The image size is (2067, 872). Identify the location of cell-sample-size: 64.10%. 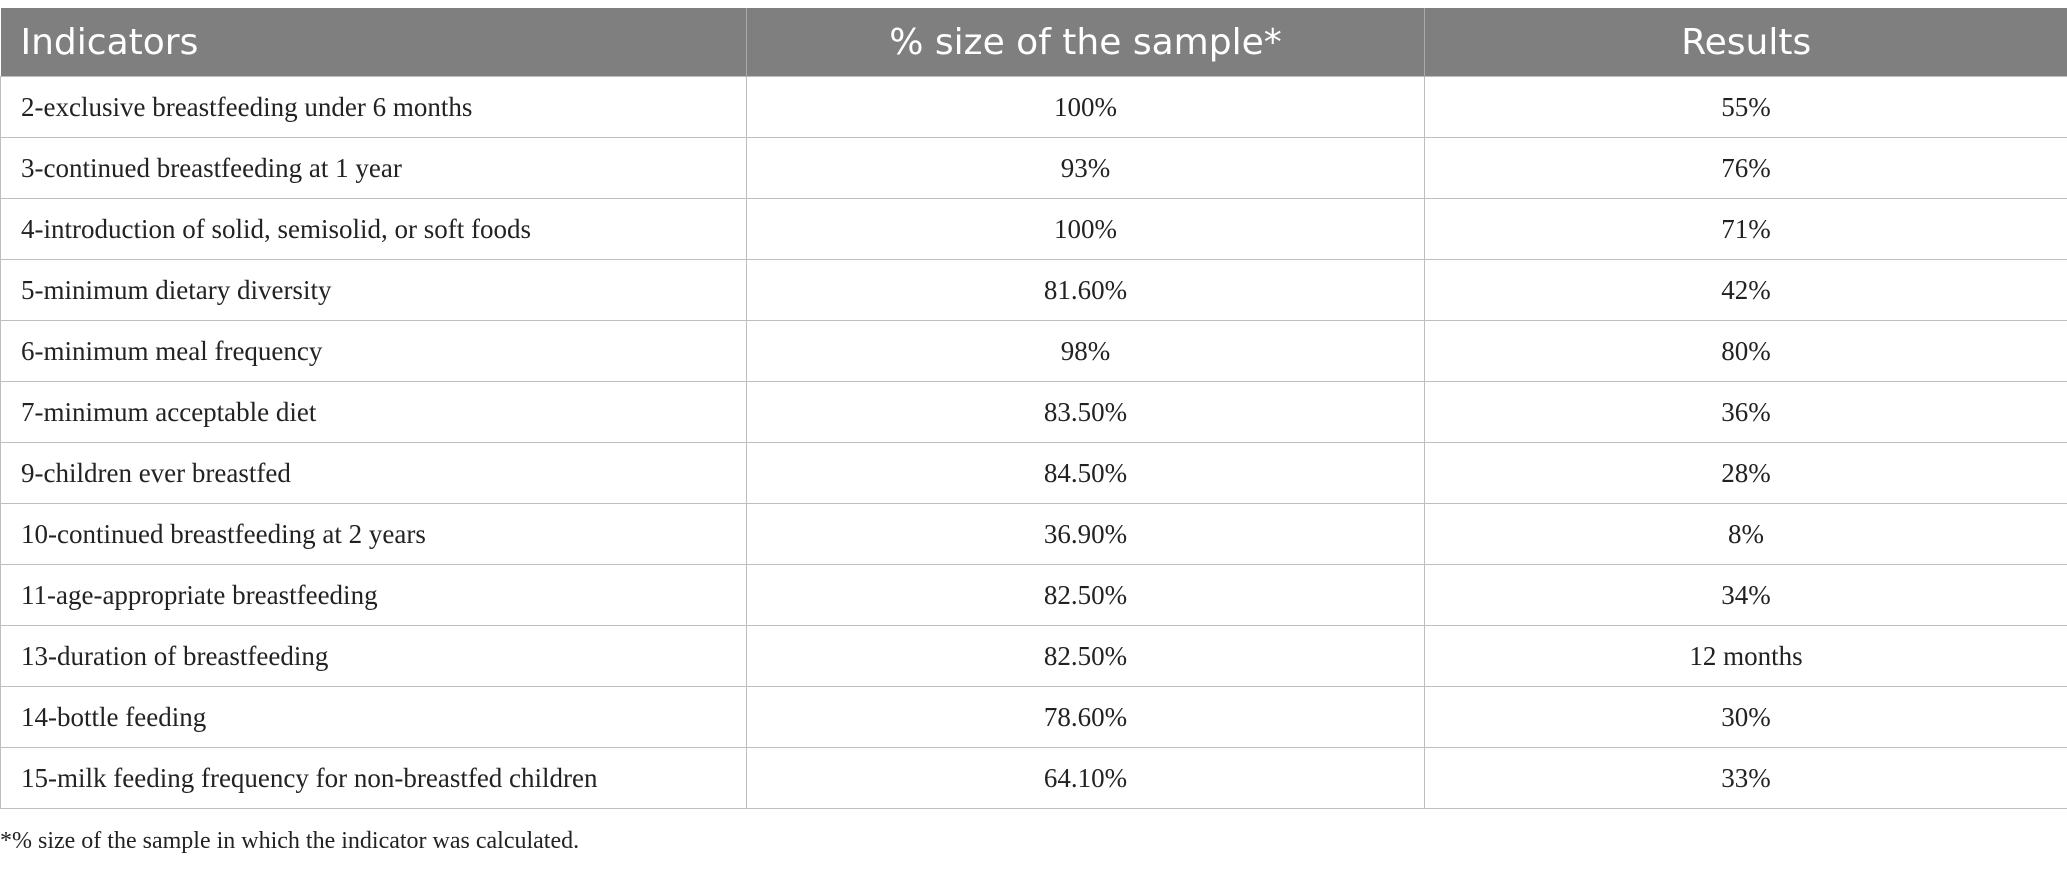
(1085, 778).